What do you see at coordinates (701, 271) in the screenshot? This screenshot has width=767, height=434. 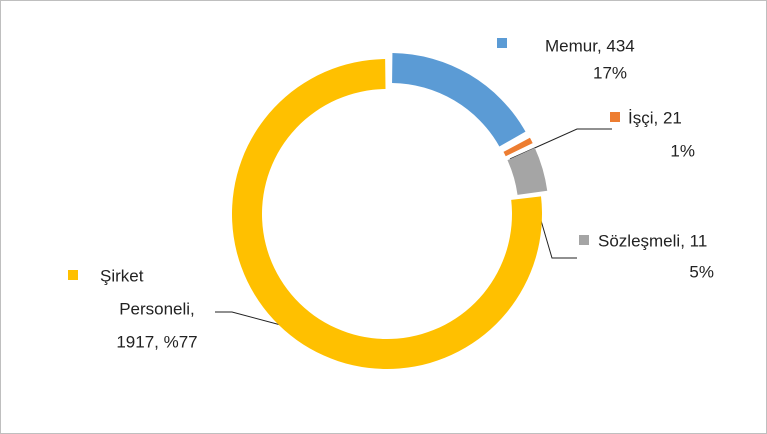 I see `data-label: 5%` at bounding box center [701, 271].